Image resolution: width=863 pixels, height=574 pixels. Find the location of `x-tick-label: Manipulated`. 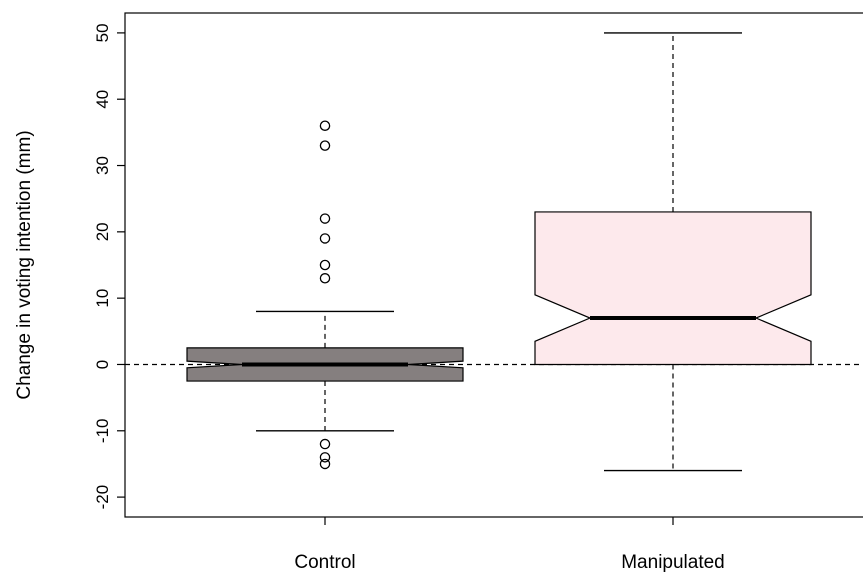

x-tick-label: Manipulated is located at coordinates (673, 562).